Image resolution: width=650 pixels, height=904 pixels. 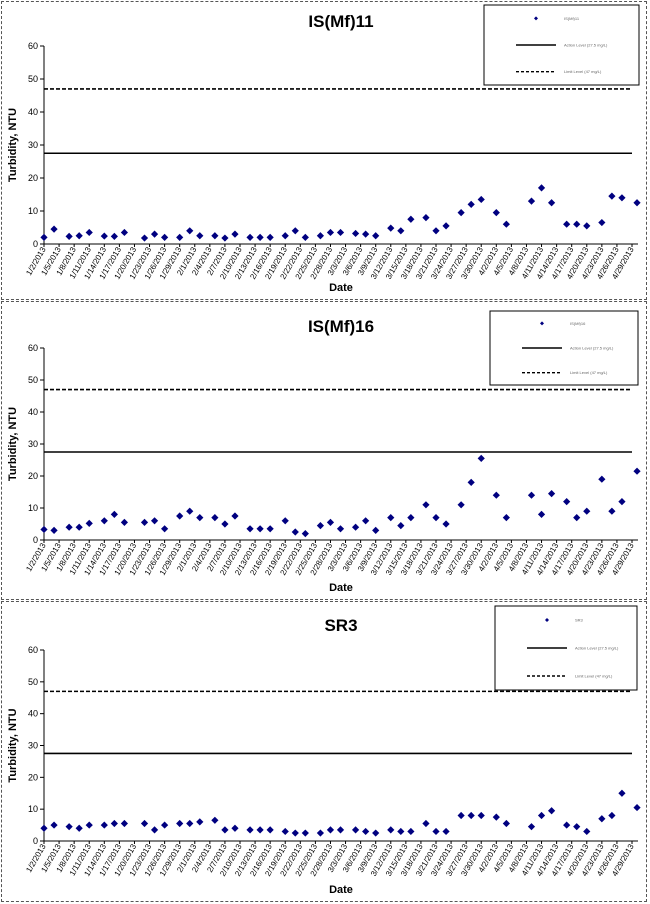 I want to click on legend-label: IS(Mf)11, so click(x=572, y=18).